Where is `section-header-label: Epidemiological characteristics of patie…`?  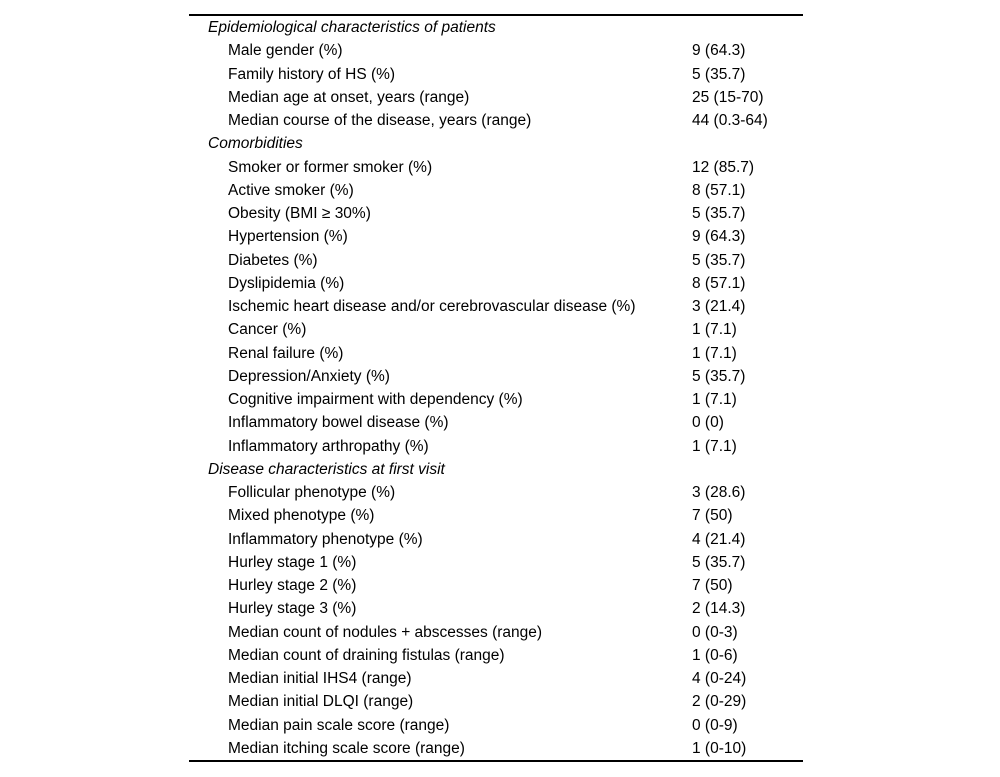
section-header-label: Epidemiological characteristics of patie… is located at coordinates (352, 27).